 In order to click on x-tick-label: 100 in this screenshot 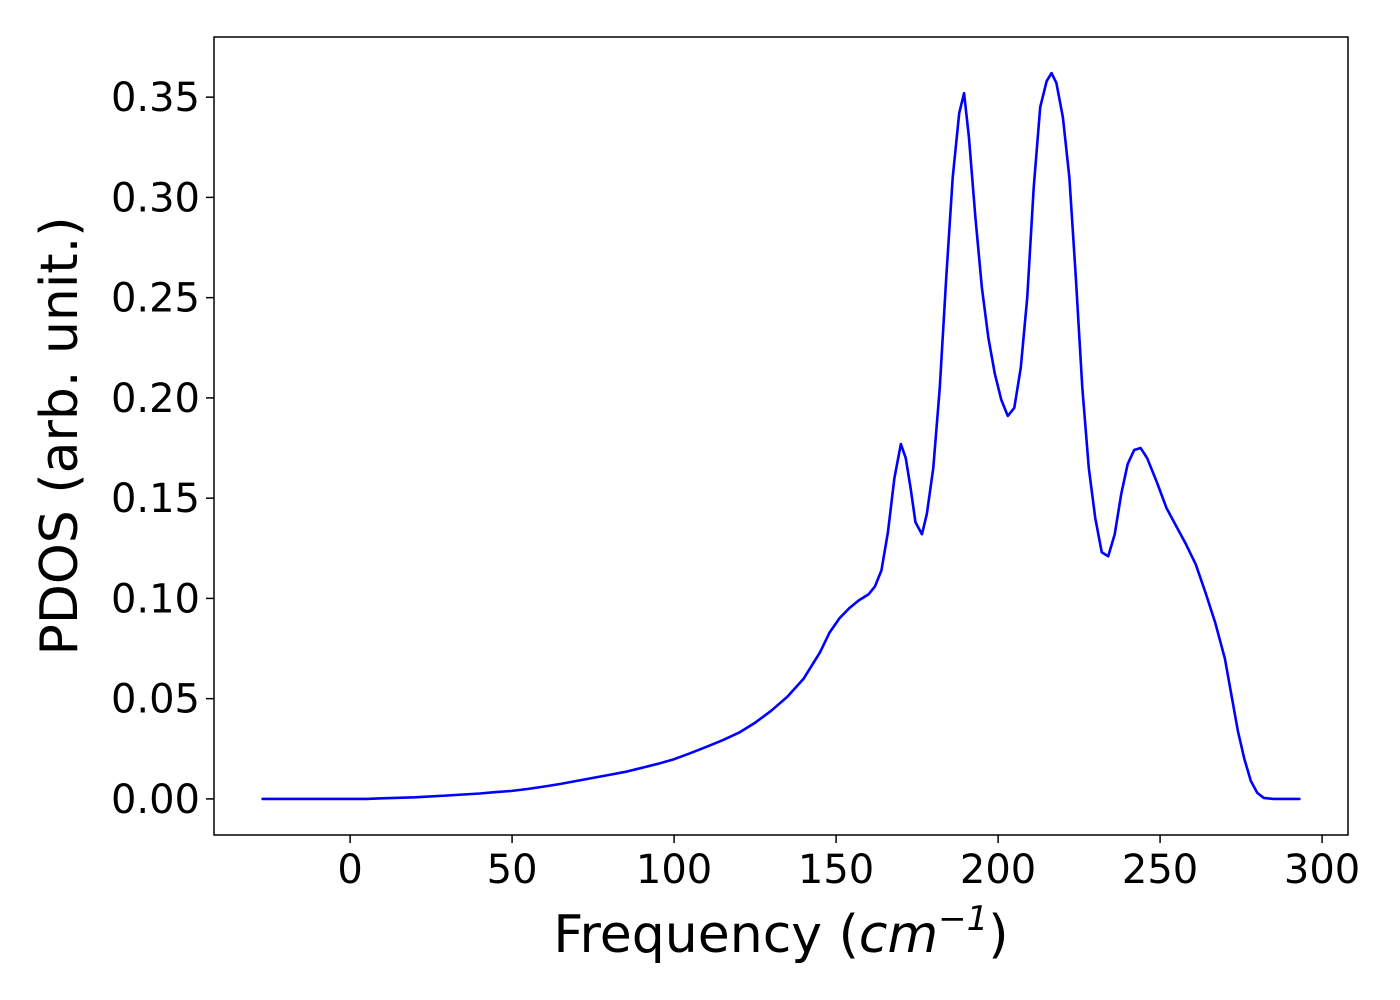, I will do `click(674, 870)`.